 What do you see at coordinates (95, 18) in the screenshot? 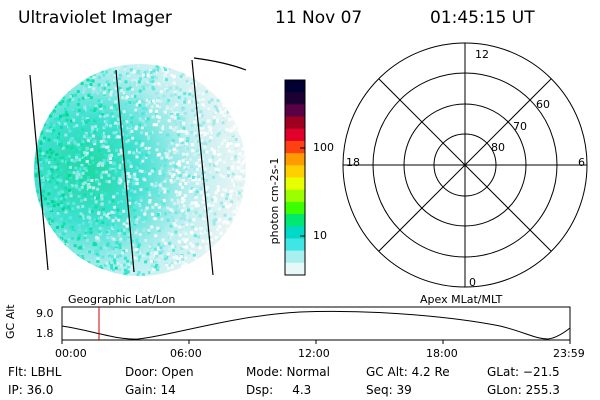
I see `instrument-title: Ultraviolet Imager` at bounding box center [95, 18].